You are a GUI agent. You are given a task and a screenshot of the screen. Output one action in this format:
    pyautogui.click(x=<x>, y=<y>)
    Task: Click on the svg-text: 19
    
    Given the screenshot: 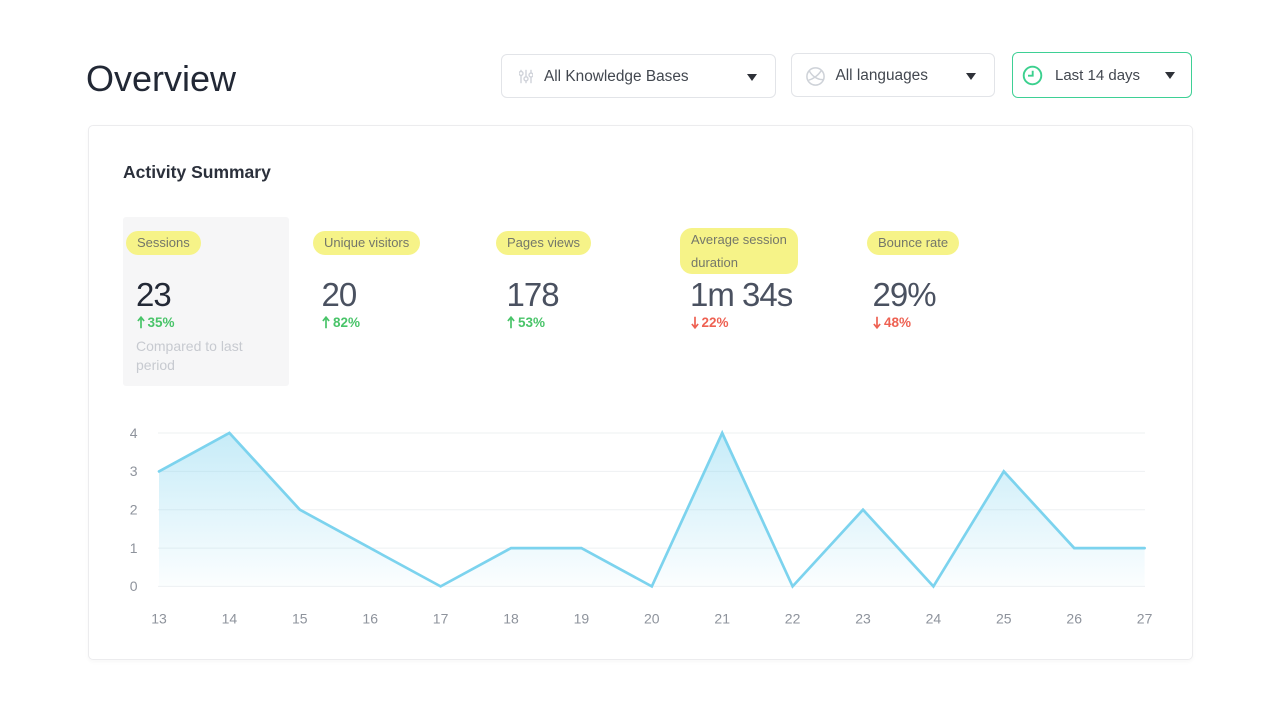 What is the action you would take?
    pyautogui.click(x=582, y=619)
    